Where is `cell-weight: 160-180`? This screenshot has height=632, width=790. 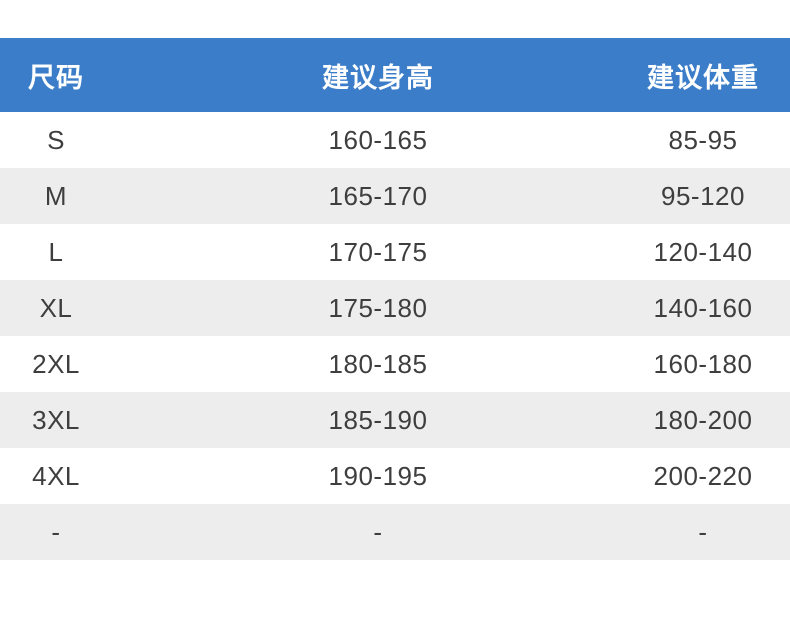 cell-weight: 160-180 is located at coordinates (703, 363).